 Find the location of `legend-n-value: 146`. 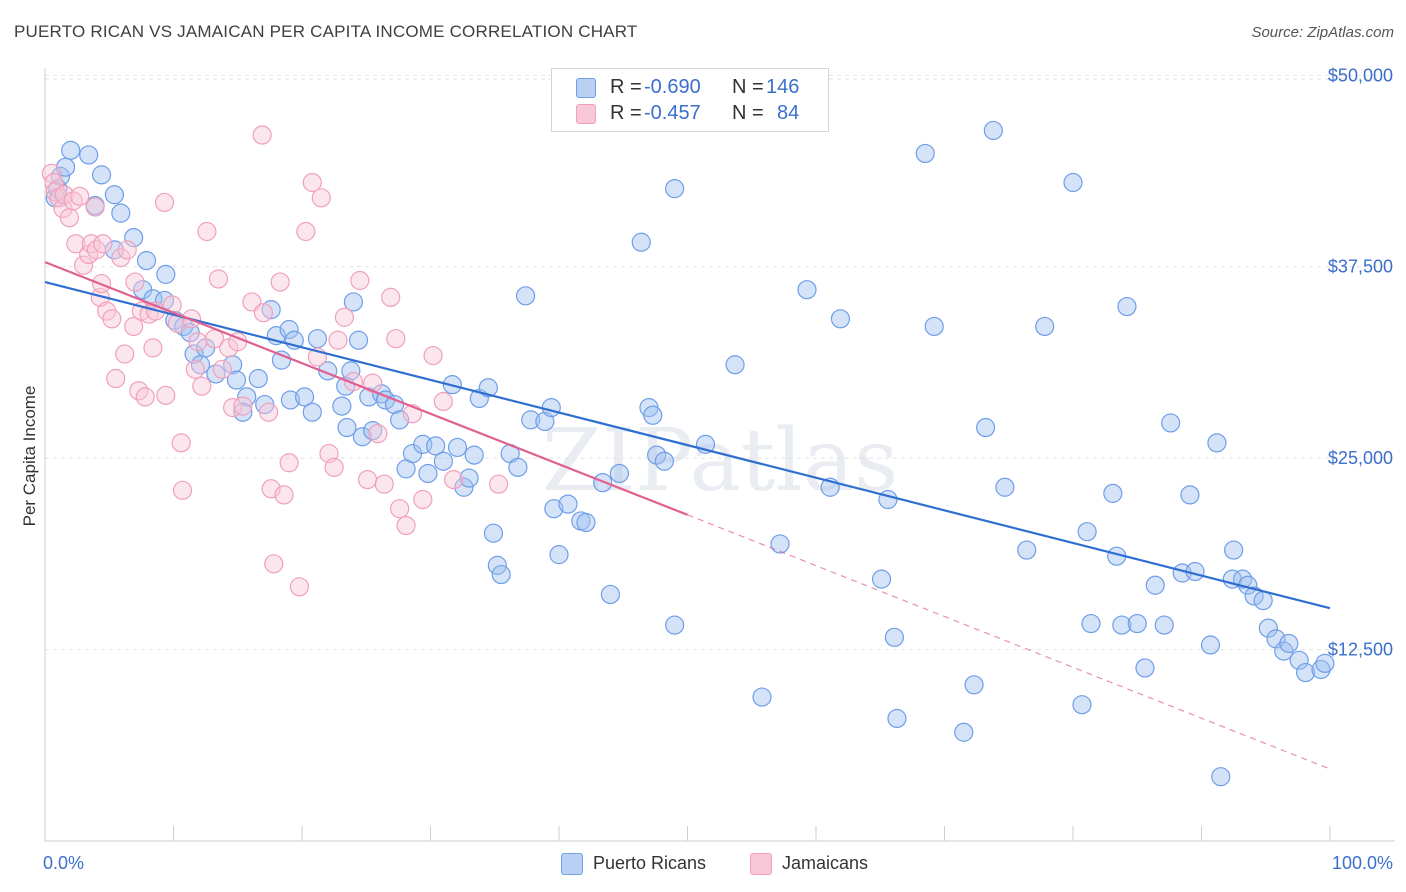

legend-n-value: 146 is located at coordinates (783, 87).